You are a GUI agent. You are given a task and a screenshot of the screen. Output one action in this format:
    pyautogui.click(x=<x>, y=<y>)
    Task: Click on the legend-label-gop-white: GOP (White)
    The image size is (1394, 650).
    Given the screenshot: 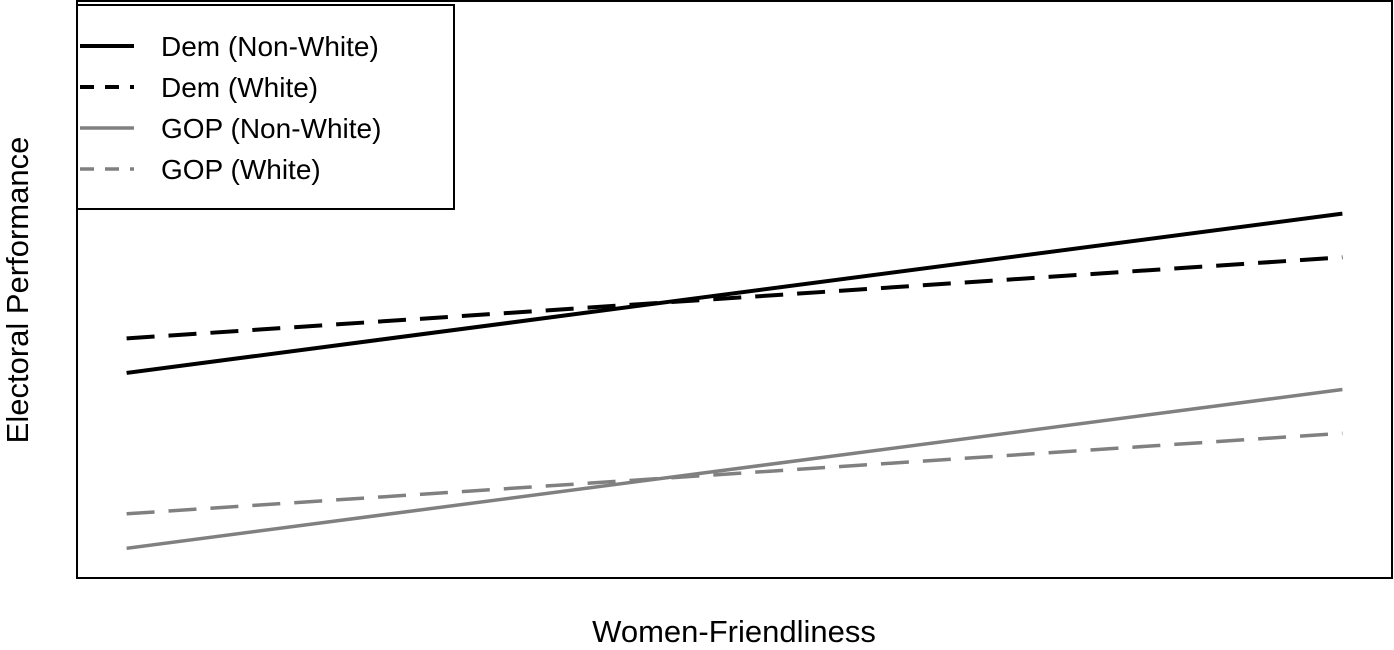 What is the action you would take?
    pyautogui.click(x=241, y=169)
    